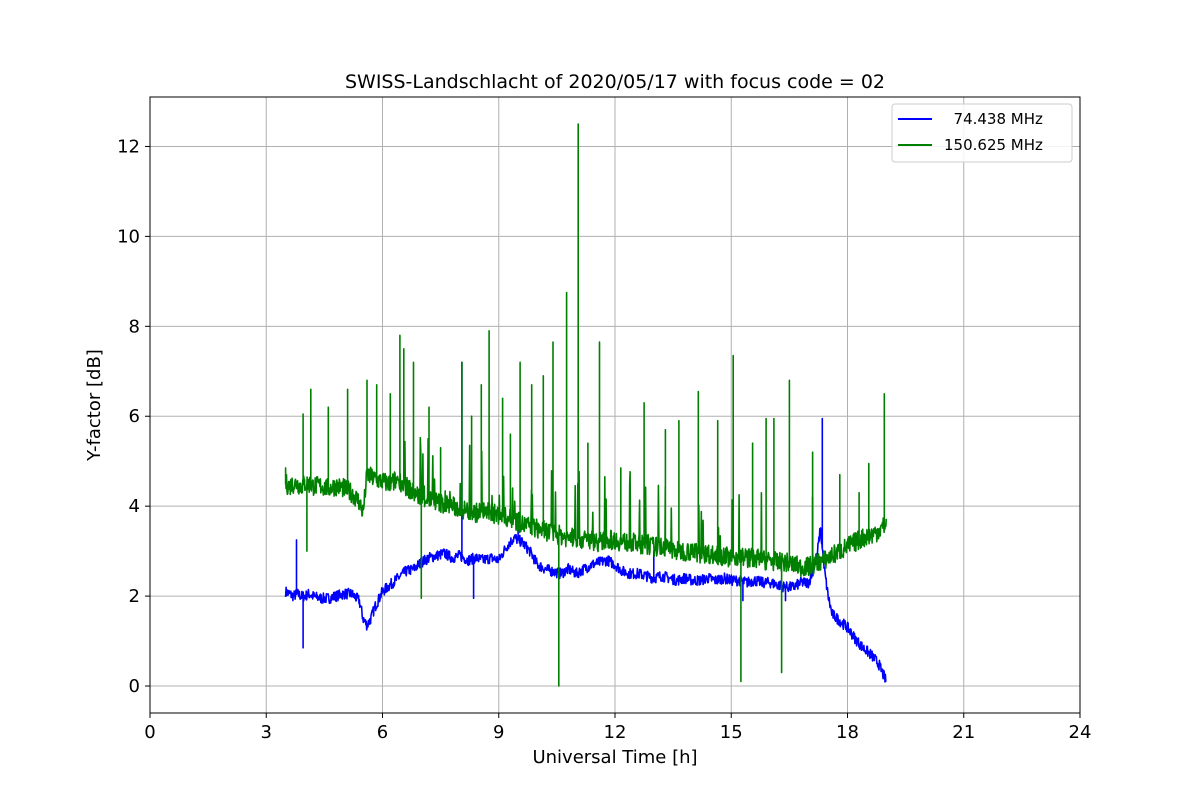 The image size is (1200, 800). I want to click on y-tick-label: 4, so click(134, 506).